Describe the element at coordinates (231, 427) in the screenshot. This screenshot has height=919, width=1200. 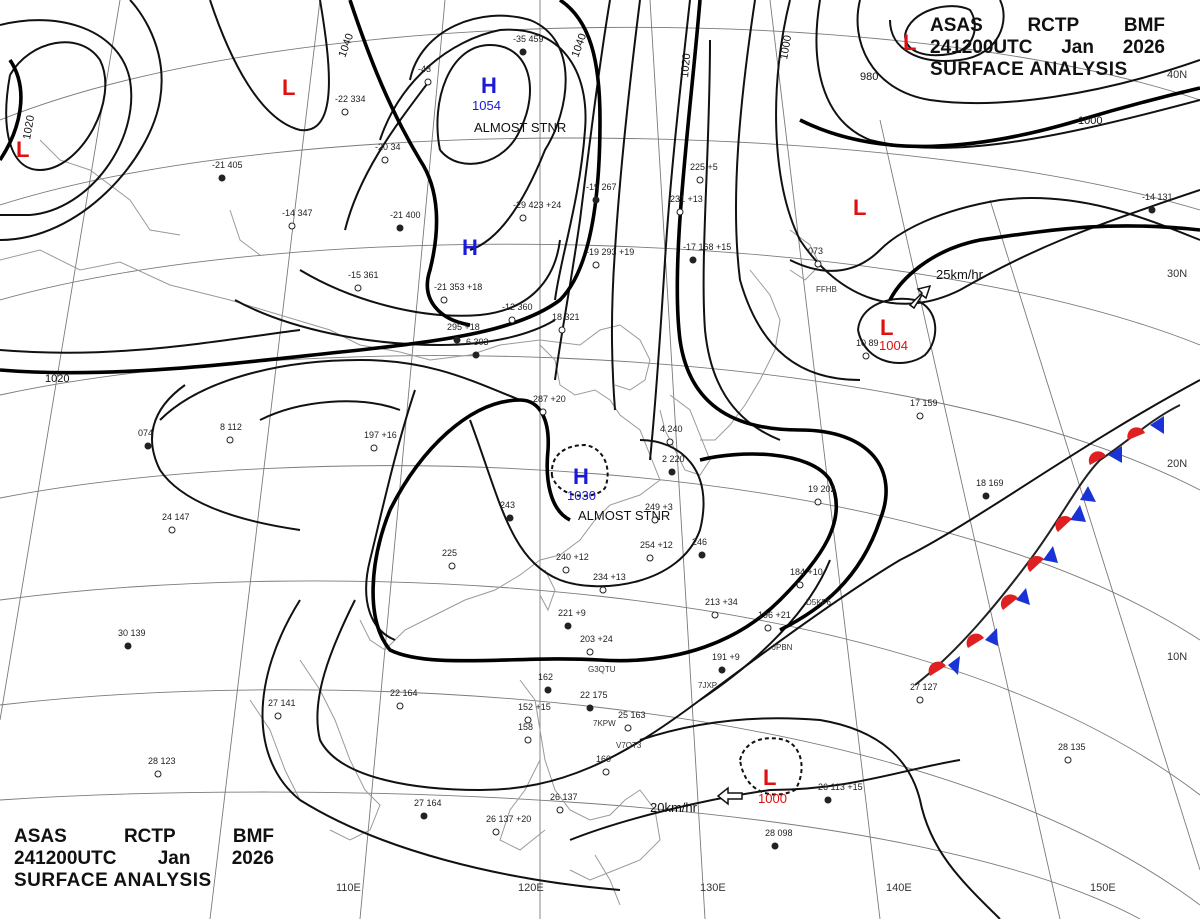
I see `station-readout: 8 112` at that location.